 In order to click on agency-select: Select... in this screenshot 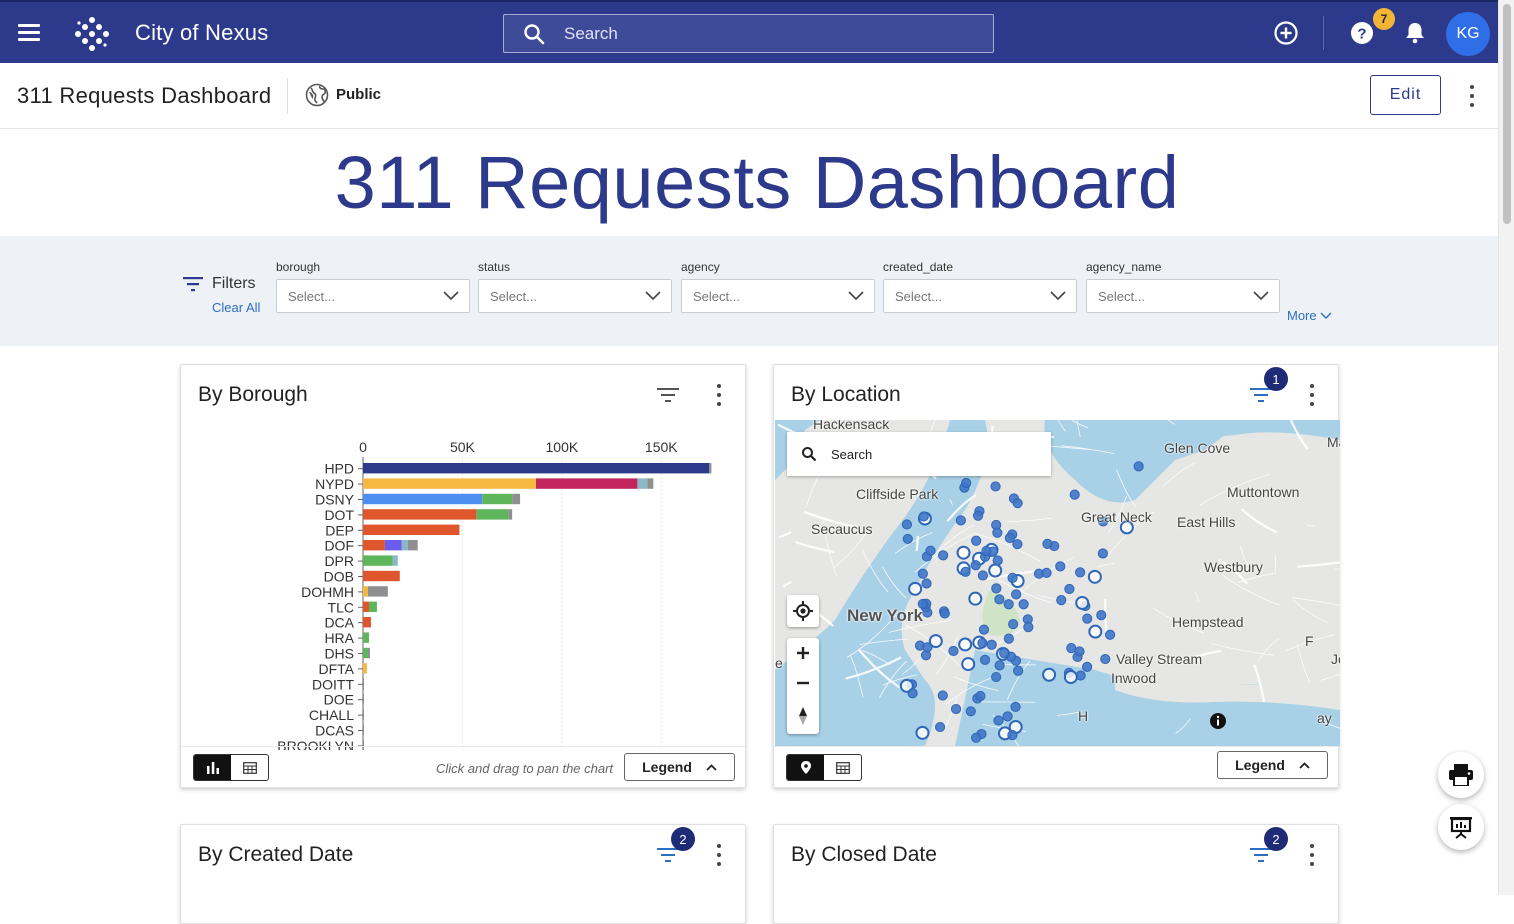, I will do `click(778, 296)`.